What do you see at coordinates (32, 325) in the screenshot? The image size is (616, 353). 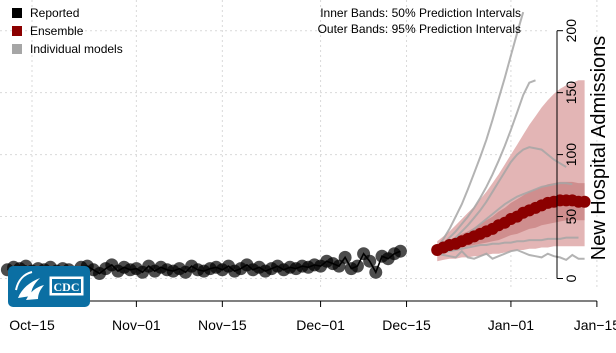 I see `x-tick-label: Oct−15` at bounding box center [32, 325].